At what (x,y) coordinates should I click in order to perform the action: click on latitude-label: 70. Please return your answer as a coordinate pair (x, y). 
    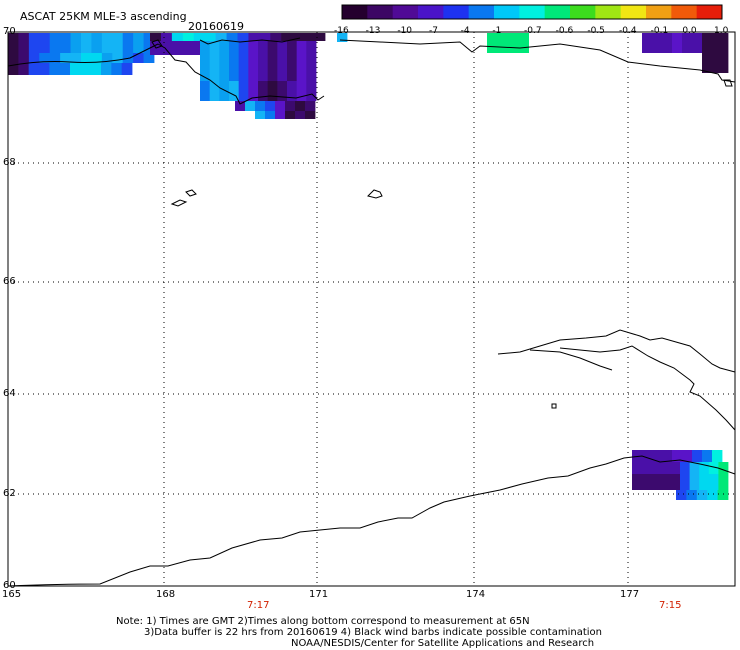
    Looking at the image, I should click on (9, 31).